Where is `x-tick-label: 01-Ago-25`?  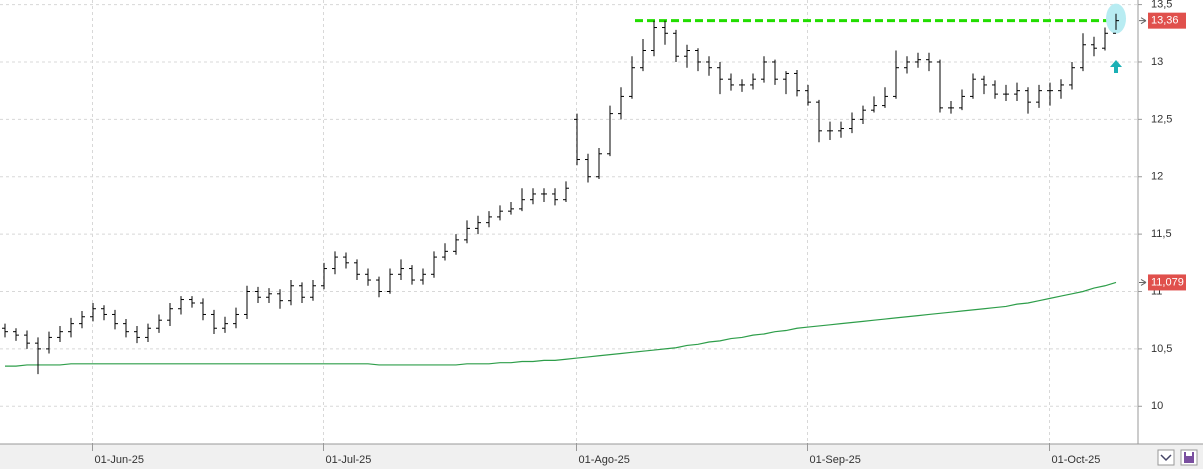
x-tick-label: 01-Ago-25 is located at coordinates (604, 460).